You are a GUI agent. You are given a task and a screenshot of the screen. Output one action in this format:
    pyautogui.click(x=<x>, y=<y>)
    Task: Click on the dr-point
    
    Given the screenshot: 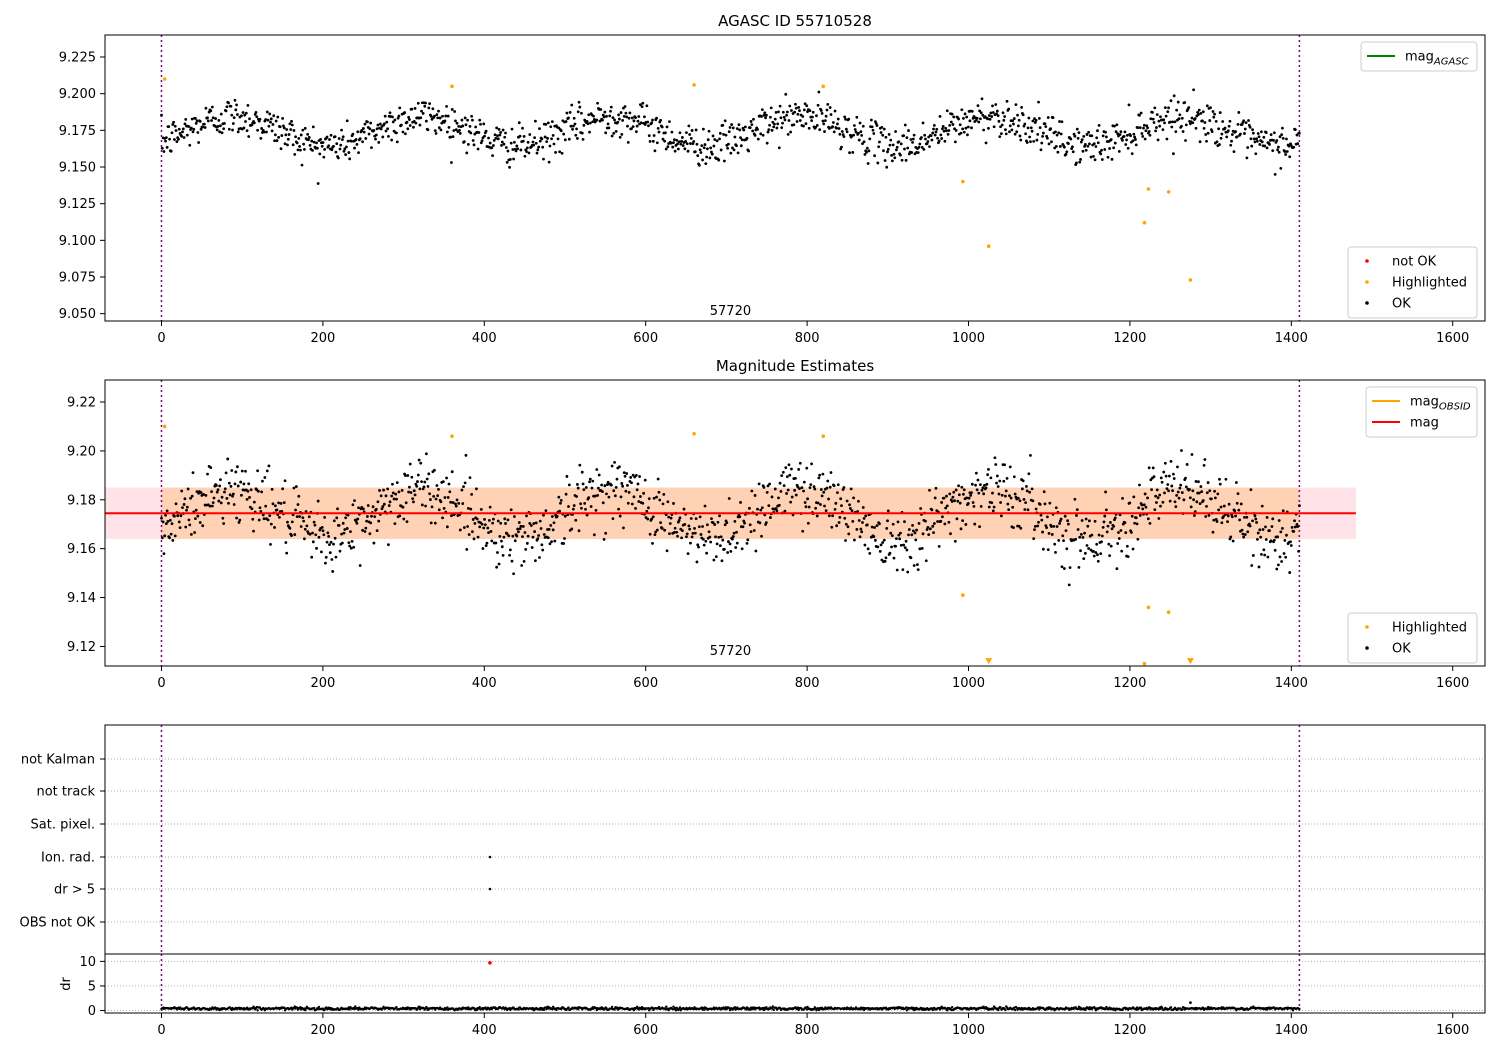 What is the action you would take?
    pyautogui.click(x=746, y=1009)
    